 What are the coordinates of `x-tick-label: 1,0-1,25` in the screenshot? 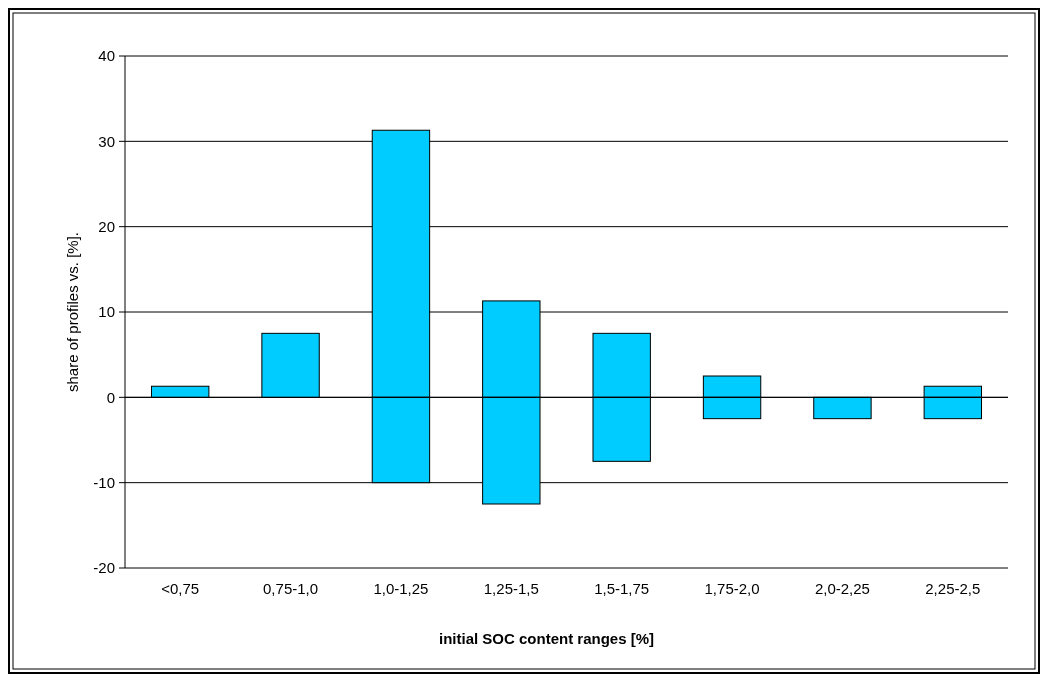 It's located at (401, 588).